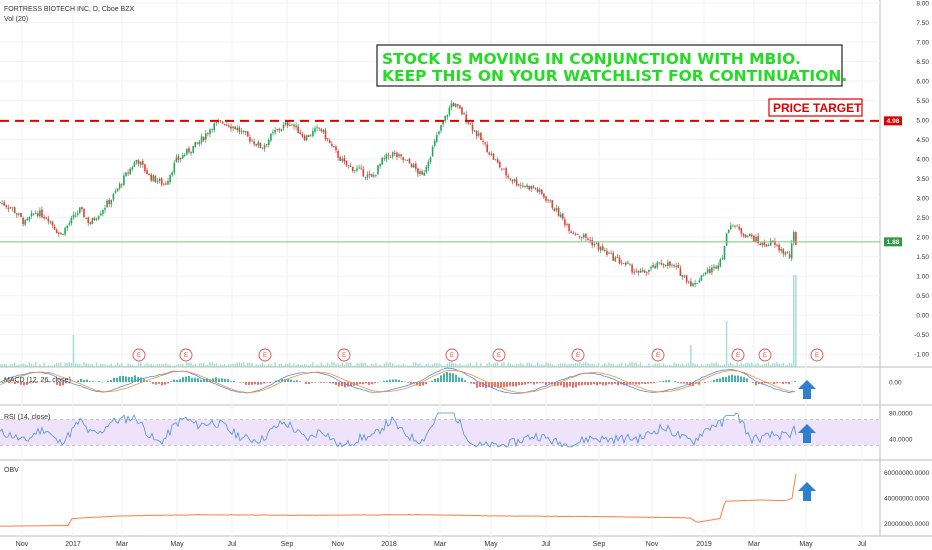  Describe the element at coordinates (807, 491) in the screenshot. I see `up-arrow-icon` at that location.